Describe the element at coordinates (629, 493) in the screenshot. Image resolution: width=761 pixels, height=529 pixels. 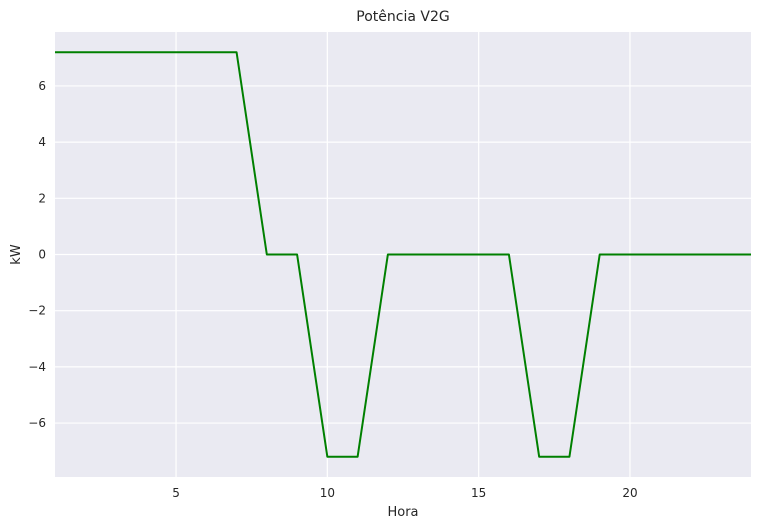
I see `x-tick-label: 20` at that location.